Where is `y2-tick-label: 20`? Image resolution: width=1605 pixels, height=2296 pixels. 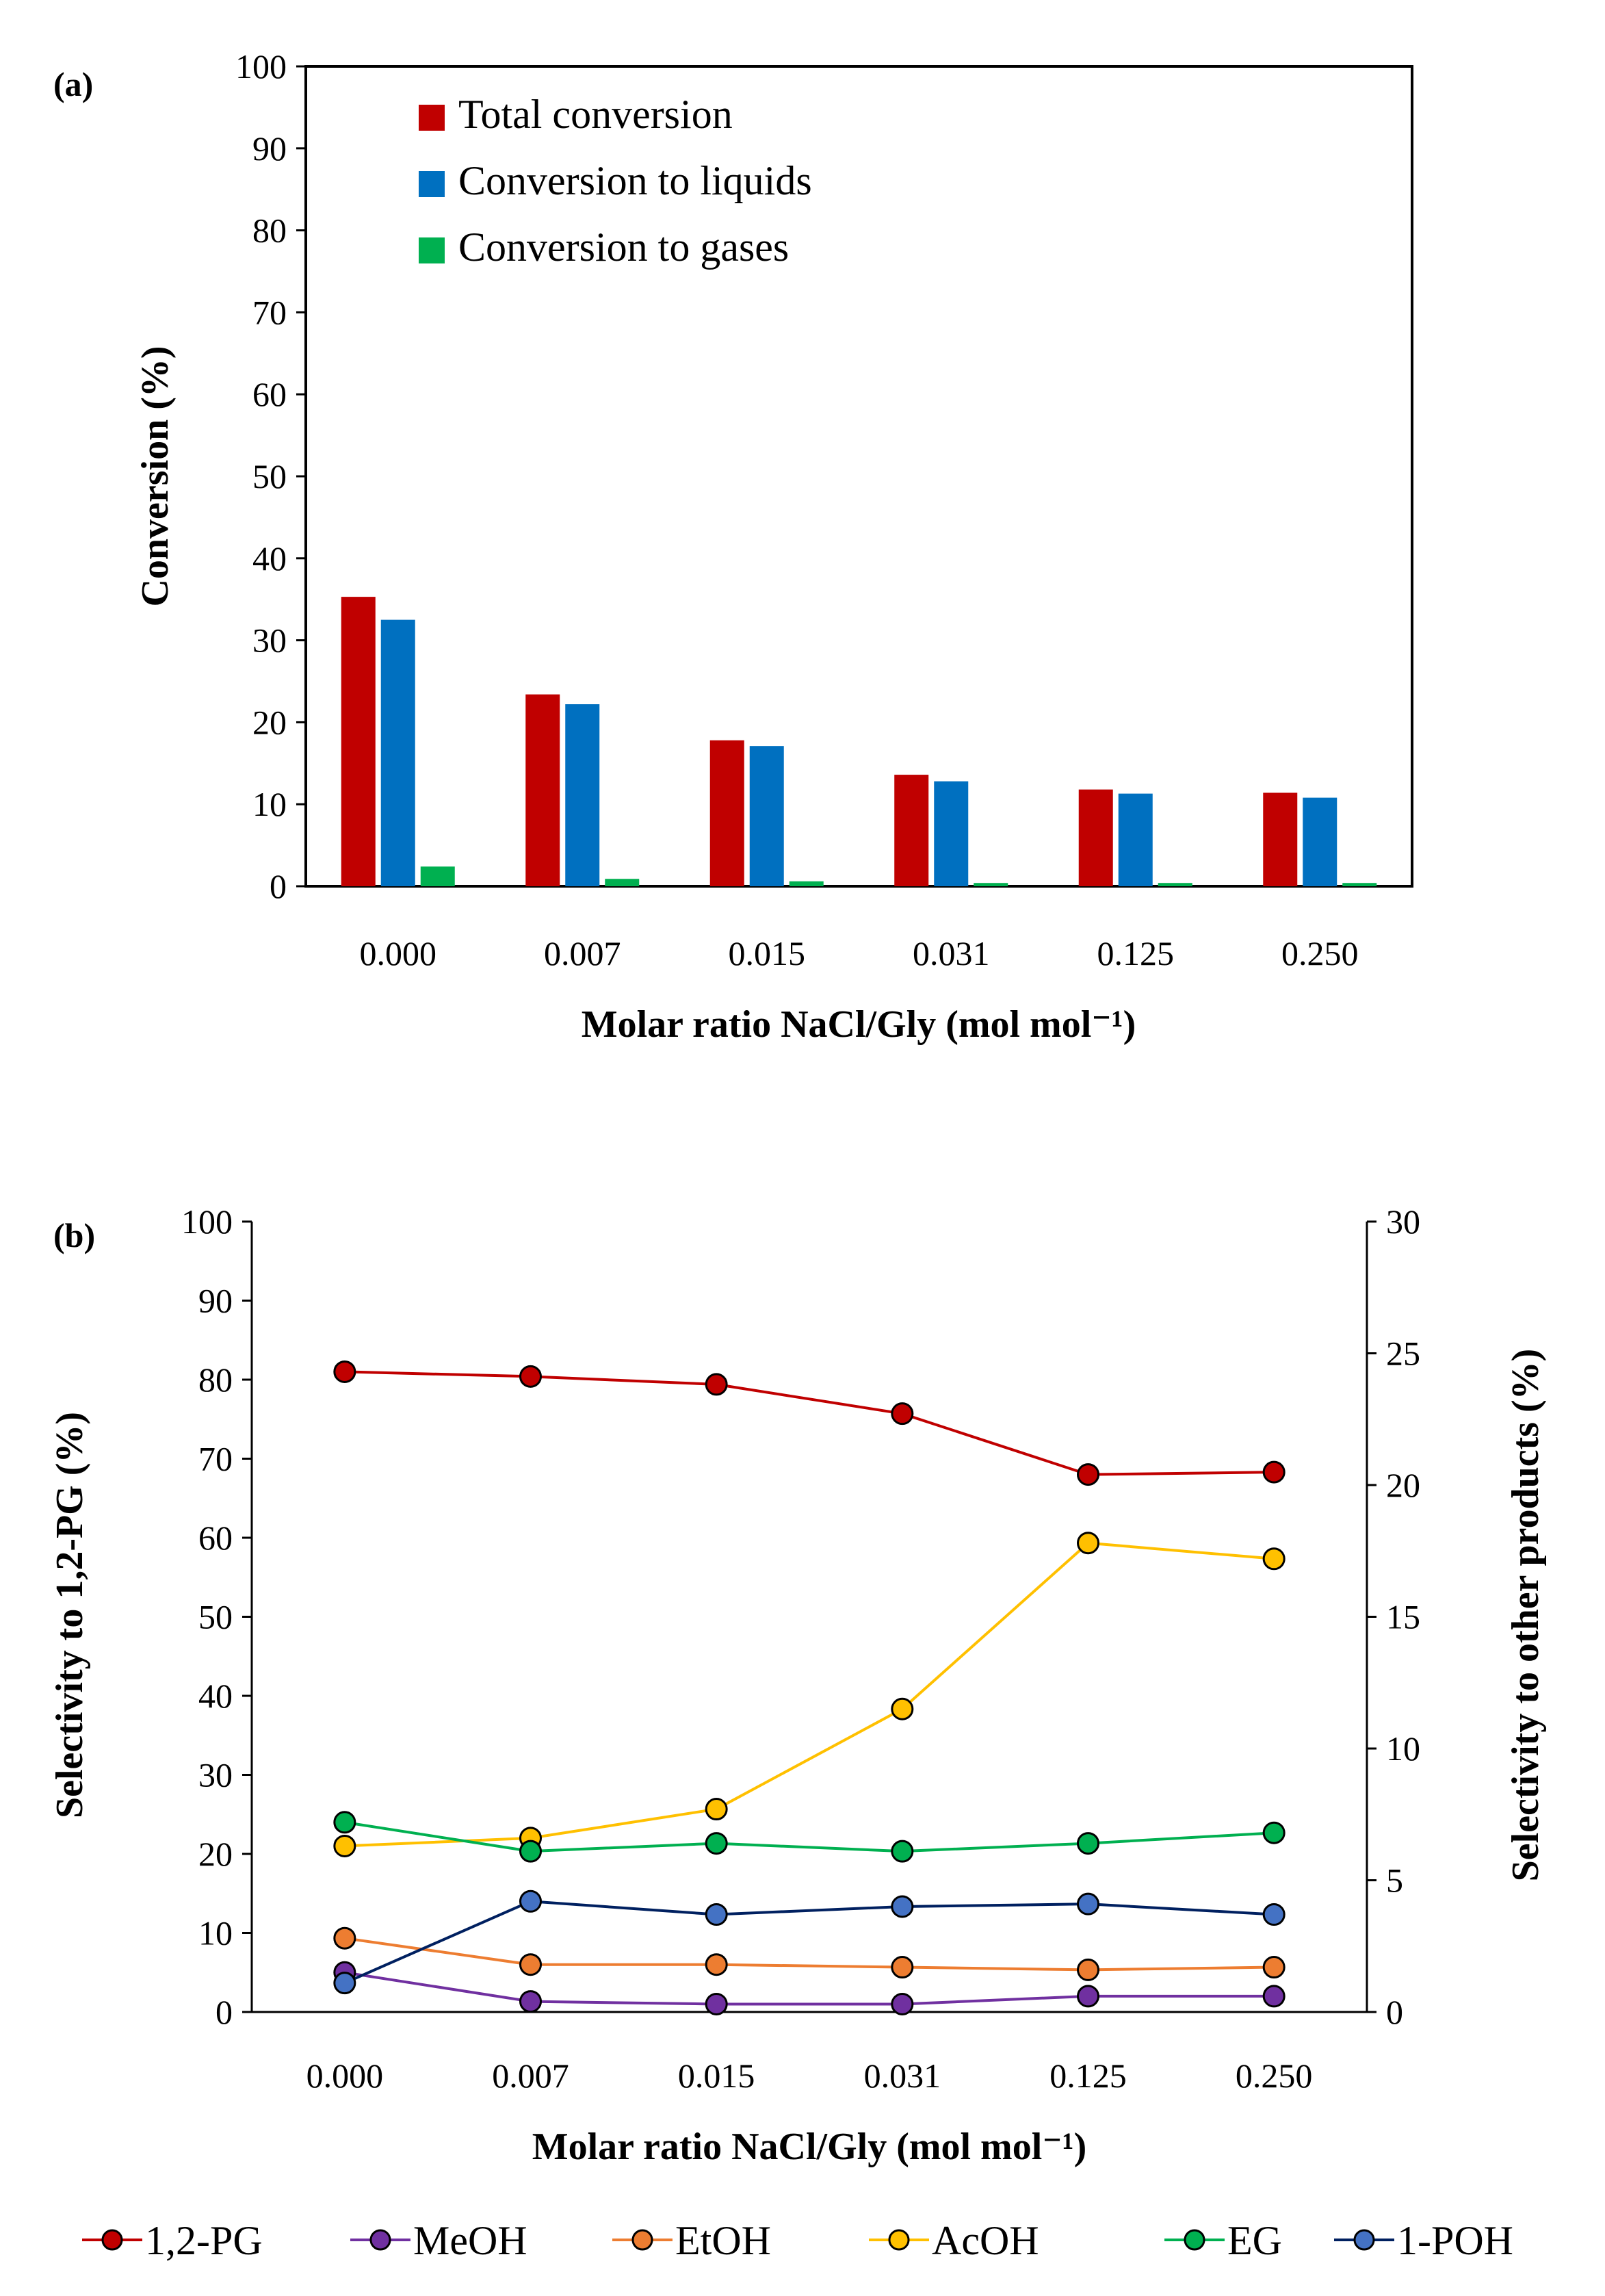 y2-tick-label: 20 is located at coordinates (1403, 1485).